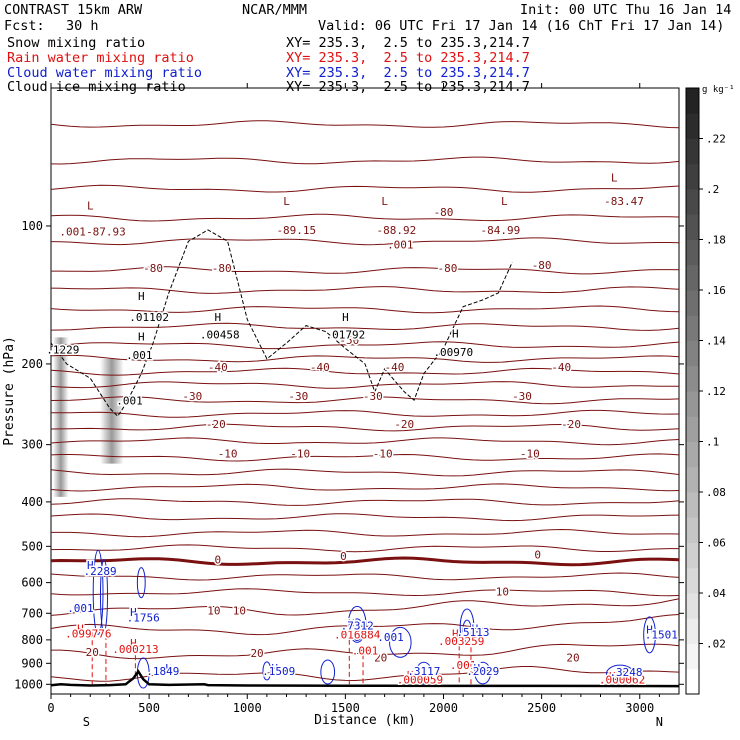 The width and height of the screenshot is (740, 740). I want to click on rain-label: .000062, so click(622, 679).